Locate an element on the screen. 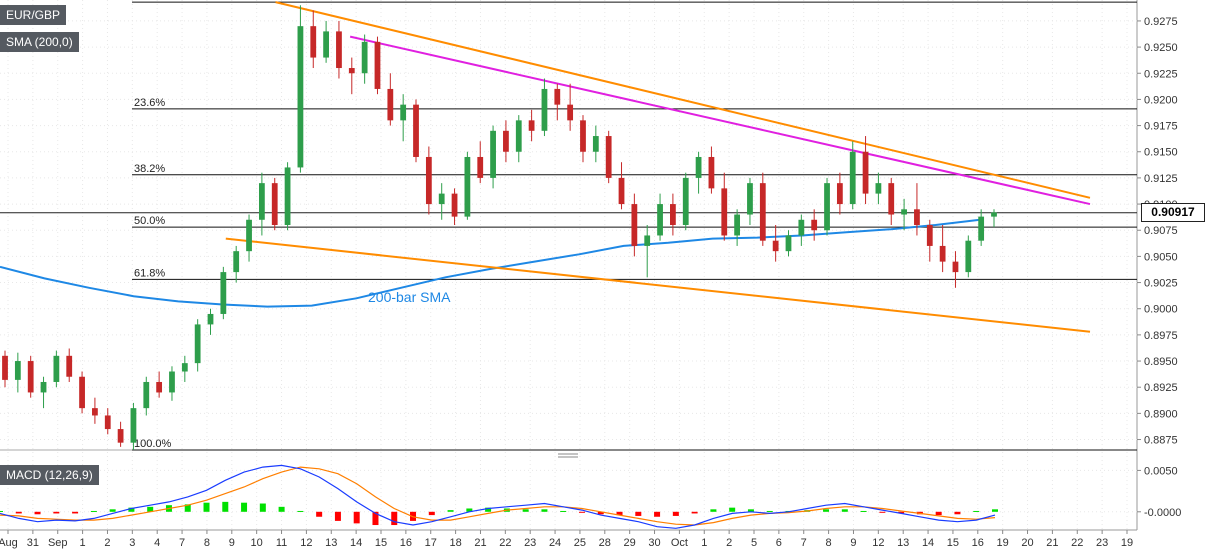 Image resolution: width=1207 pixels, height=555 pixels. x-tick-label: Sep is located at coordinates (58, 543).